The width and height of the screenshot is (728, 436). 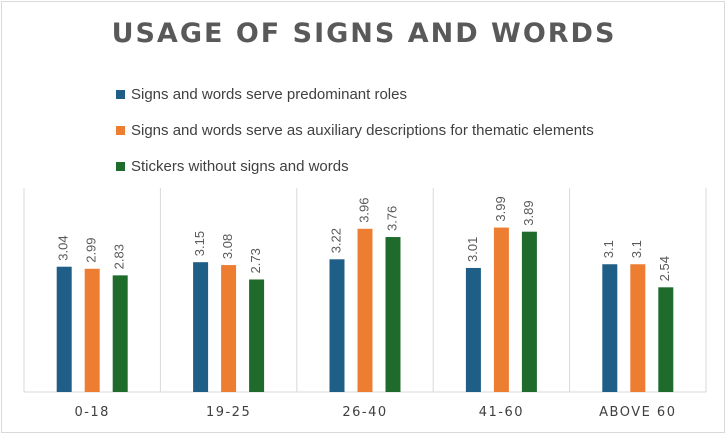 I want to click on legend-item-1: Signs and words serve predominant roles, so click(x=355, y=94).